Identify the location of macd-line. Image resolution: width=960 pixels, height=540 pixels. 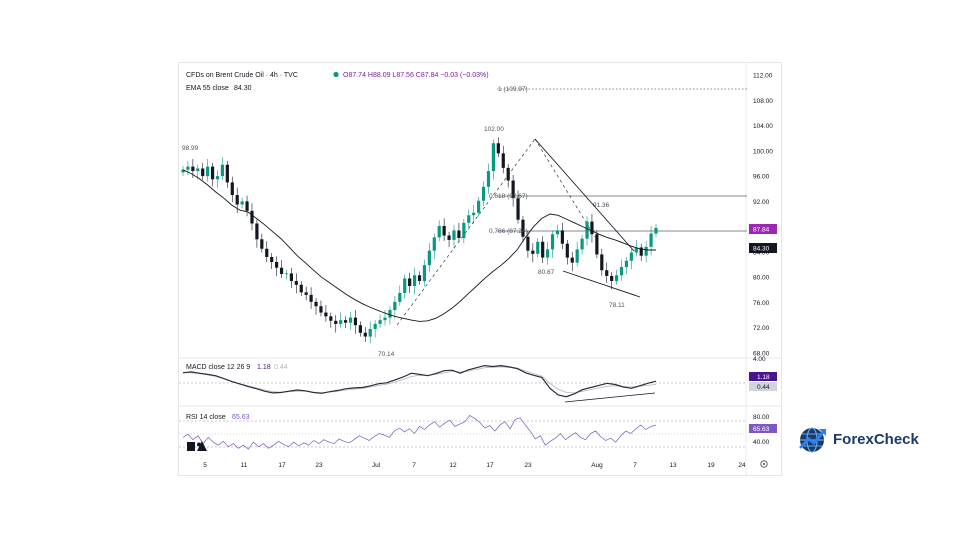
(419, 381).